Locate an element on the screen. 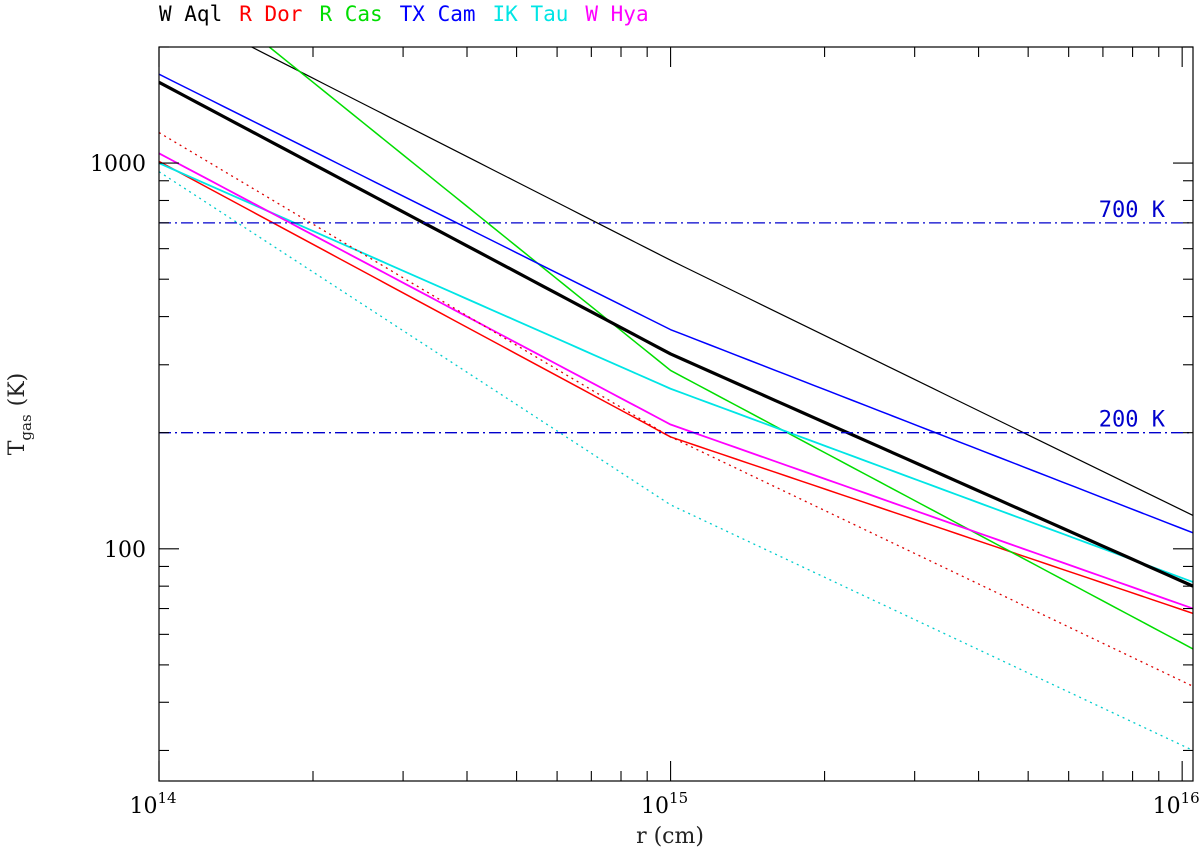 The image size is (1200, 854). reference-line-label-1: 200 K is located at coordinates (1132, 420).